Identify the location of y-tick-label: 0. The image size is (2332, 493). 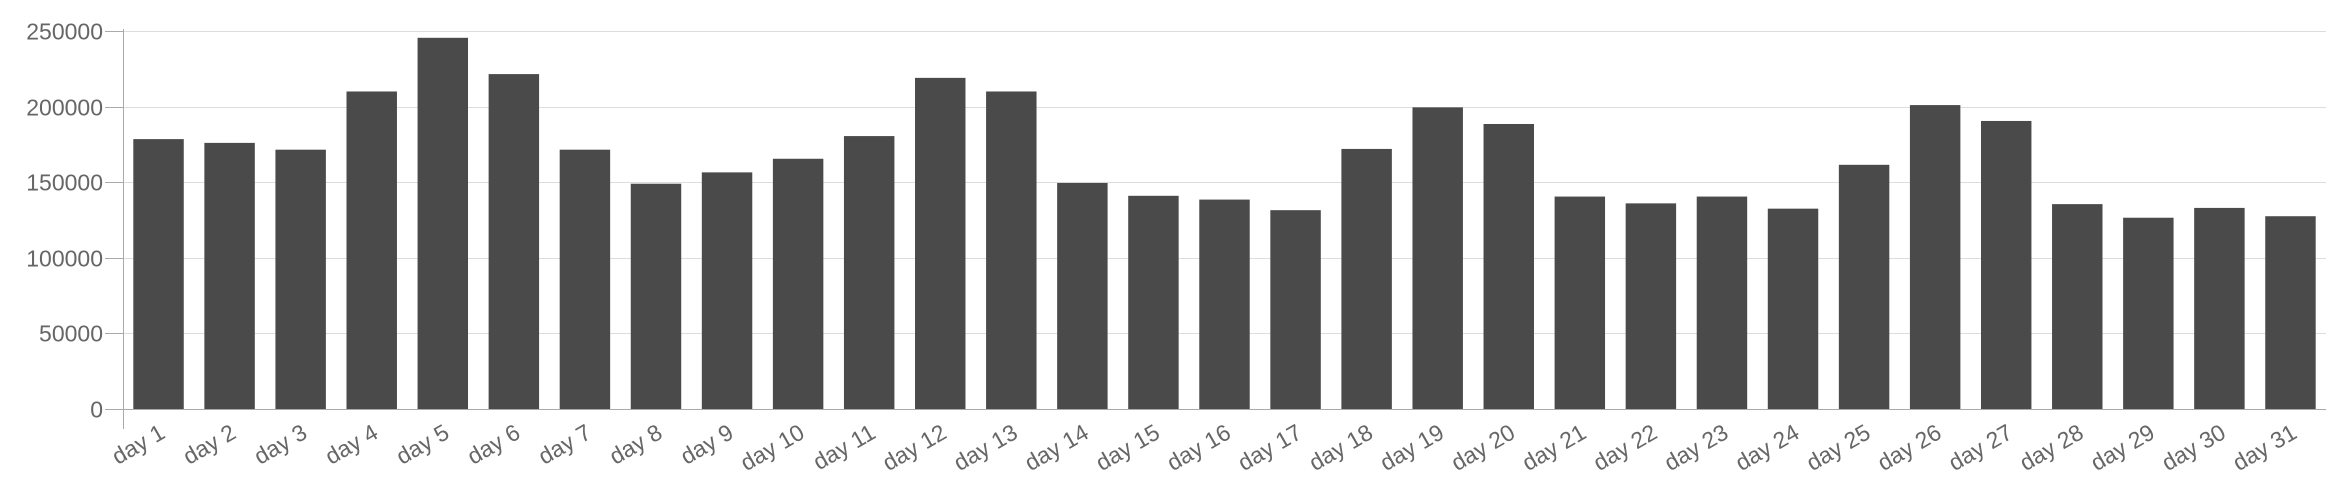
(96, 410).